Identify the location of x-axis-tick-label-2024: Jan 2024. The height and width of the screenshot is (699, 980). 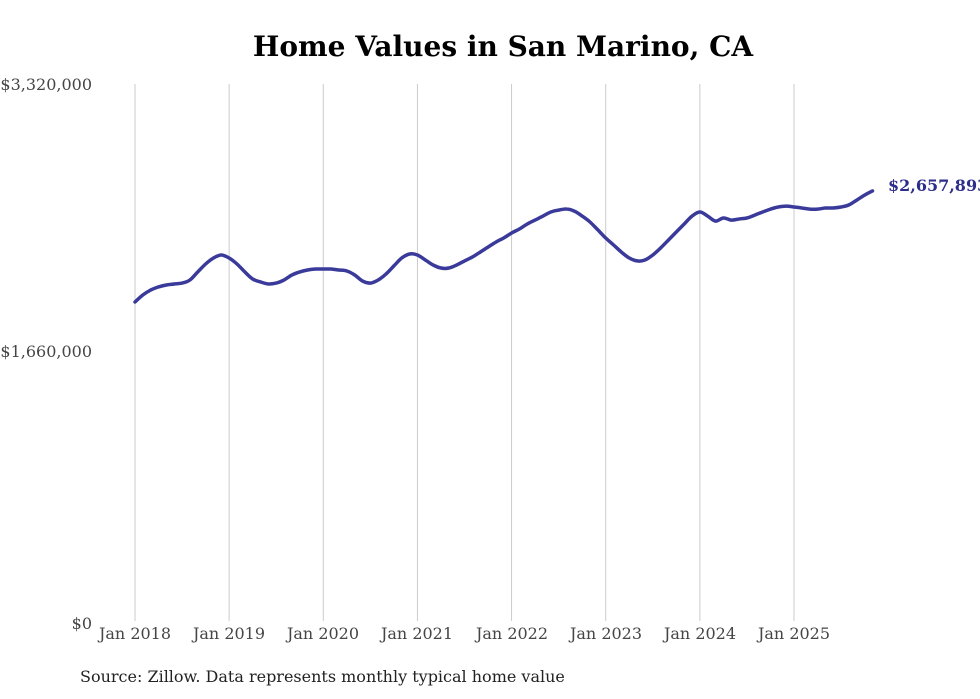
(700, 633).